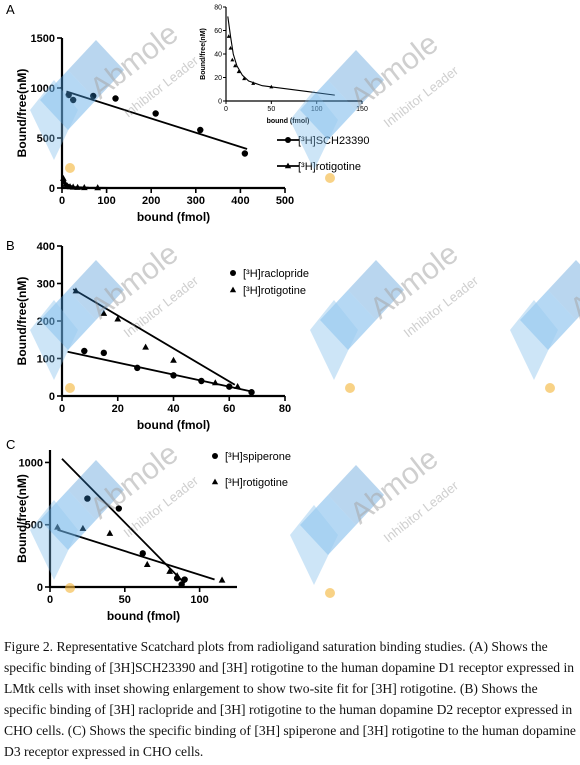  I want to click on panel-a-legend-label: [³H]SCH23390, so click(334, 141).